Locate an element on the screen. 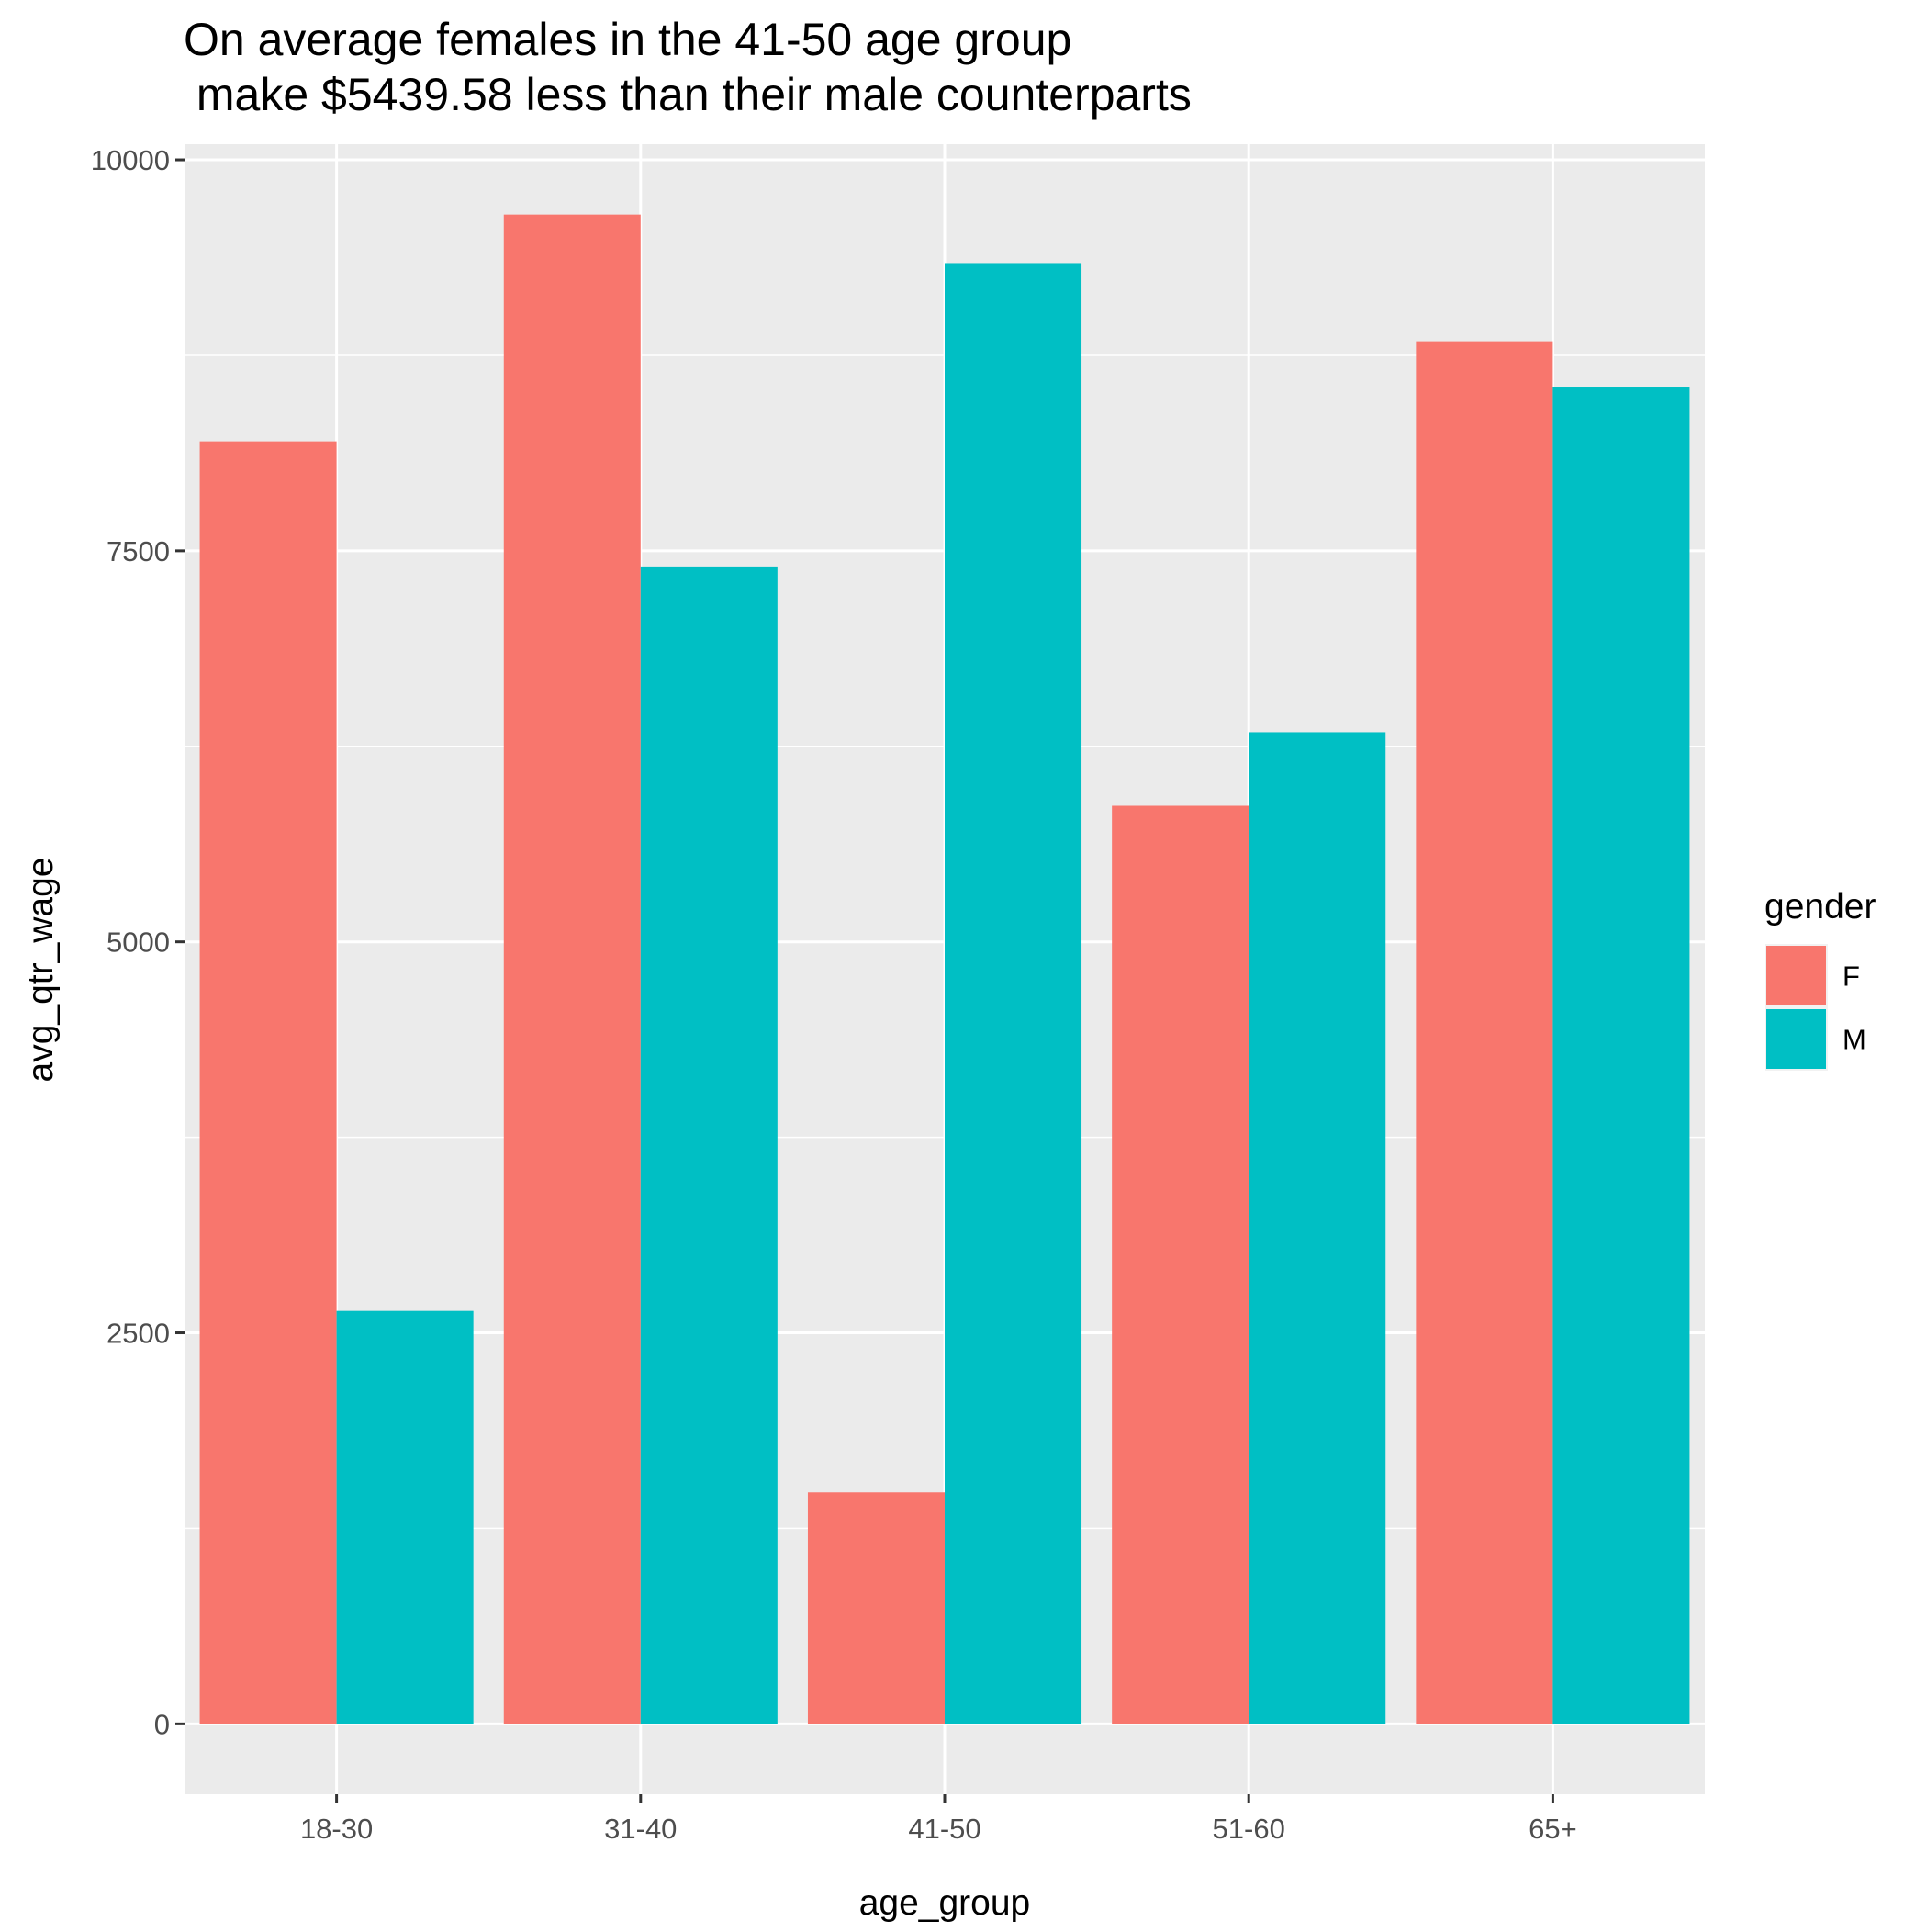  x-axis: 18-30 31-40 41-50 51-60 65+ is located at coordinates (939, 1819).